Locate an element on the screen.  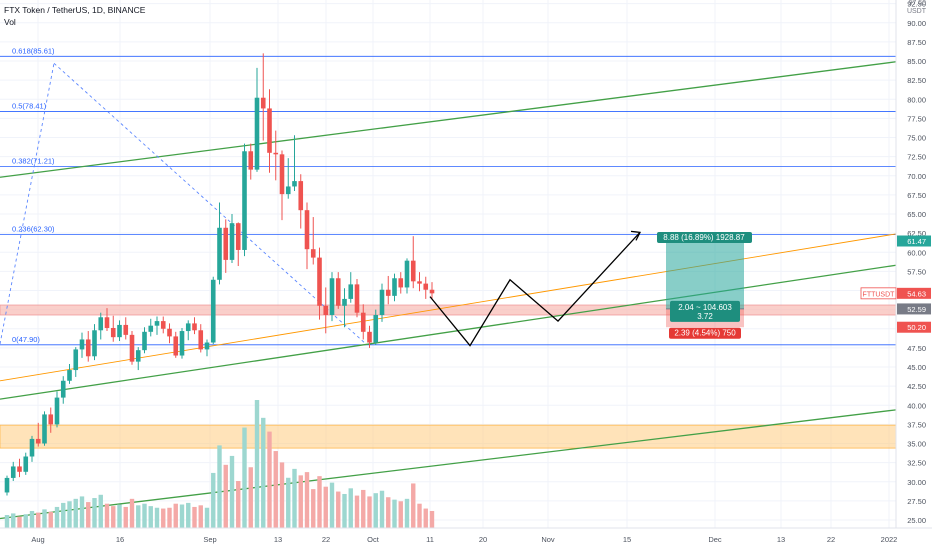
fib-level-label: 0.5(78.41) is located at coordinates (29, 105).